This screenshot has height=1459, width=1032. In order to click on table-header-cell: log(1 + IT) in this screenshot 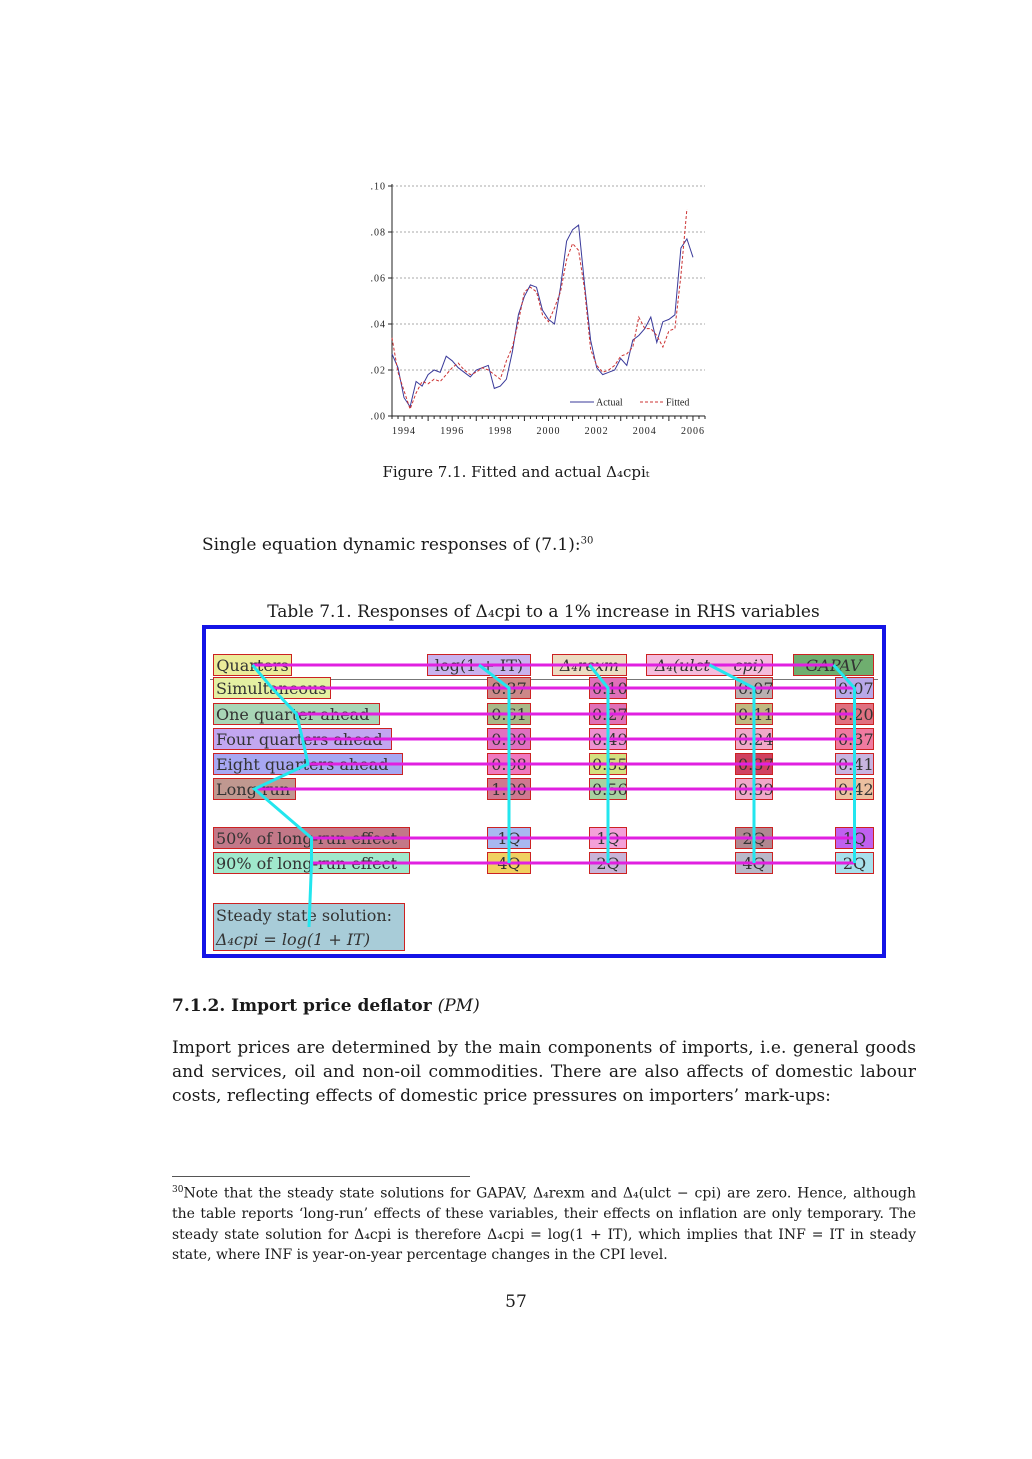, I will do `click(479, 665)`.